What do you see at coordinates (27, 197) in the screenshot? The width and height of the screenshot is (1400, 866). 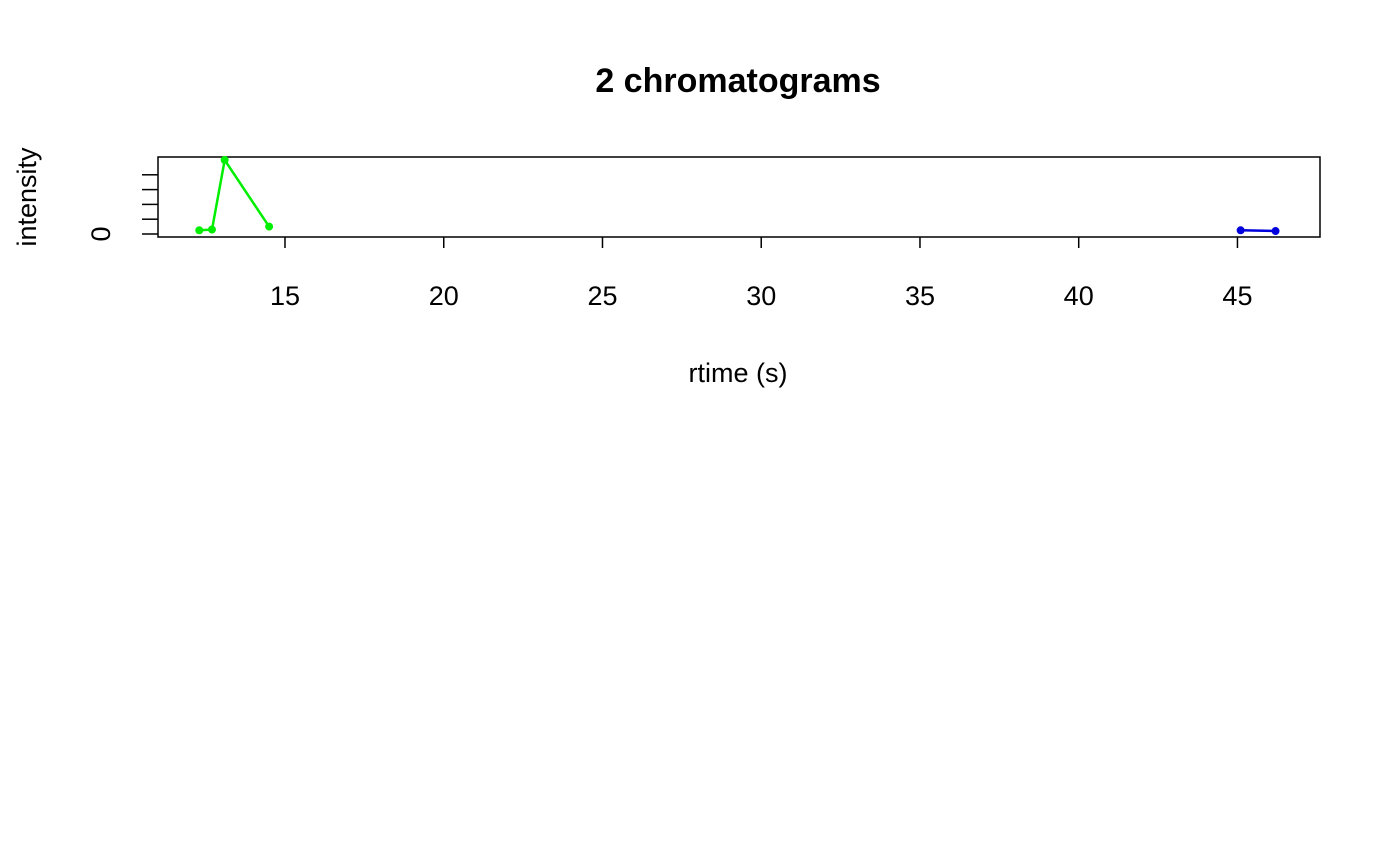 I see `y-axis-label: intensity` at bounding box center [27, 197].